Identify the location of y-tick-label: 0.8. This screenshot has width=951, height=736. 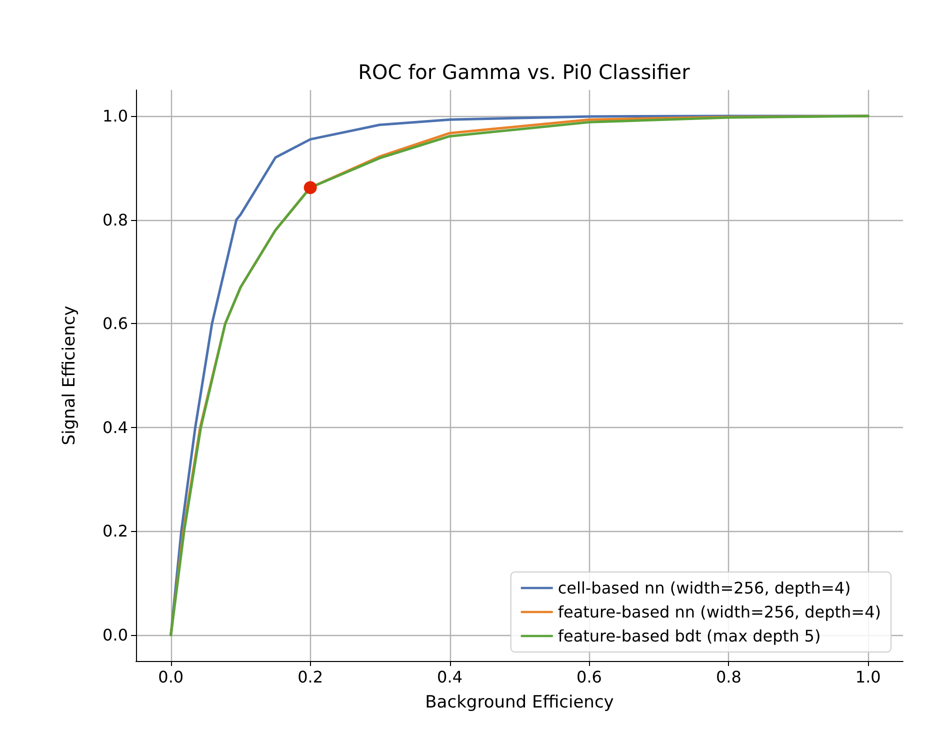
(115, 220).